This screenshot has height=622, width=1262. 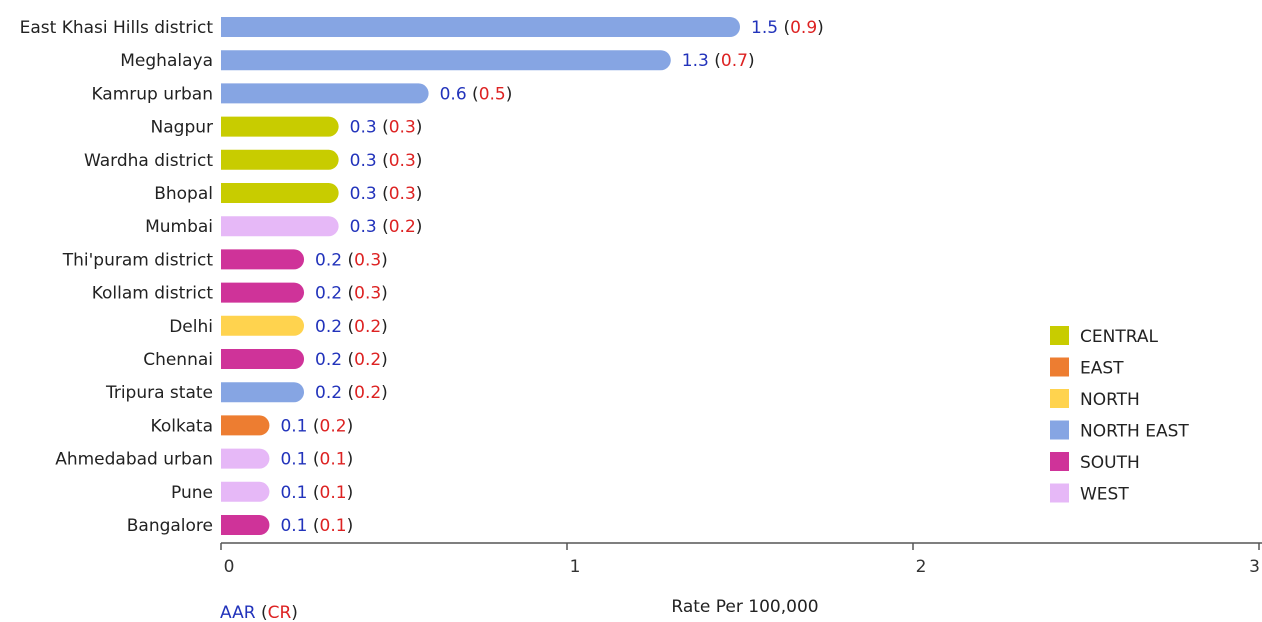 What do you see at coordinates (138, 260) in the screenshot?
I see `category-label: Thi'puram district` at bounding box center [138, 260].